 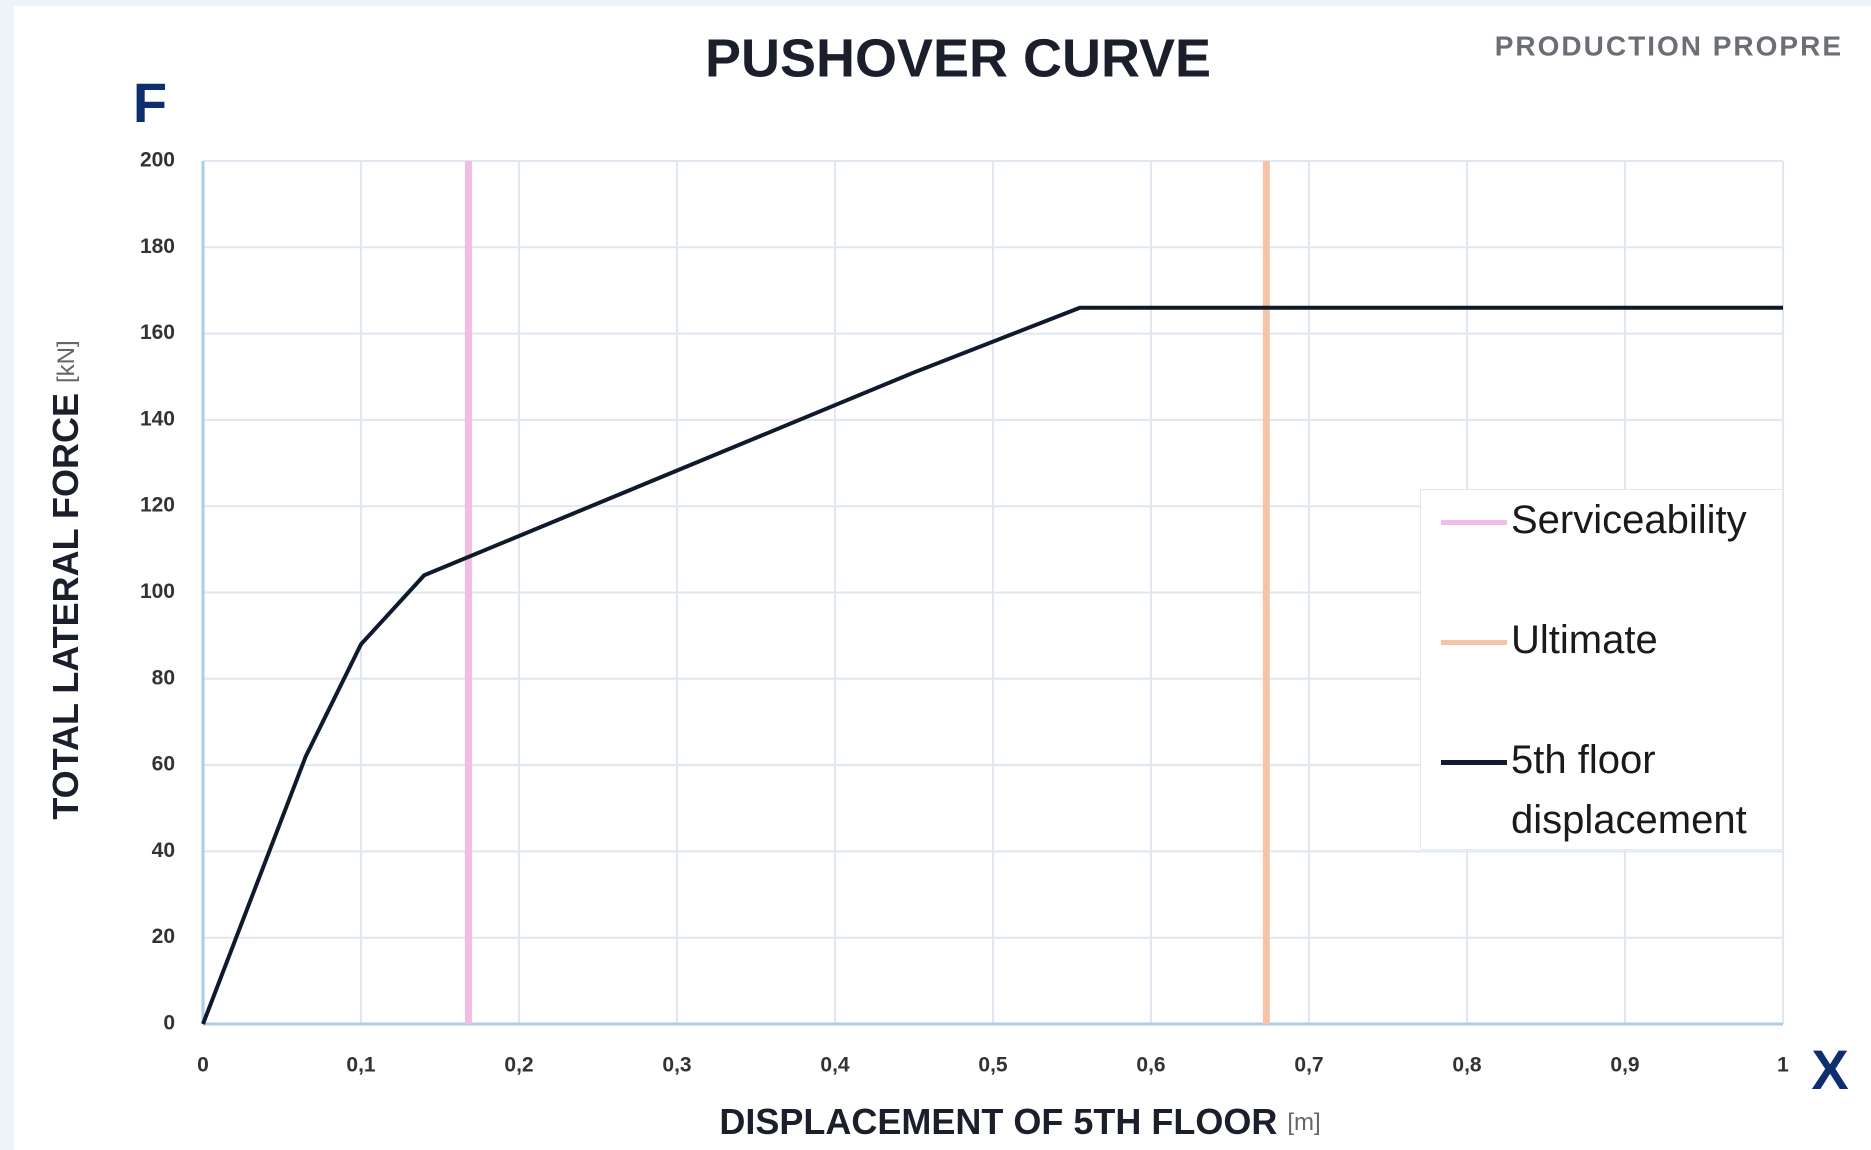 What do you see at coordinates (676, 1065) in the screenshot?
I see `x-tick-label: 0,3` at bounding box center [676, 1065].